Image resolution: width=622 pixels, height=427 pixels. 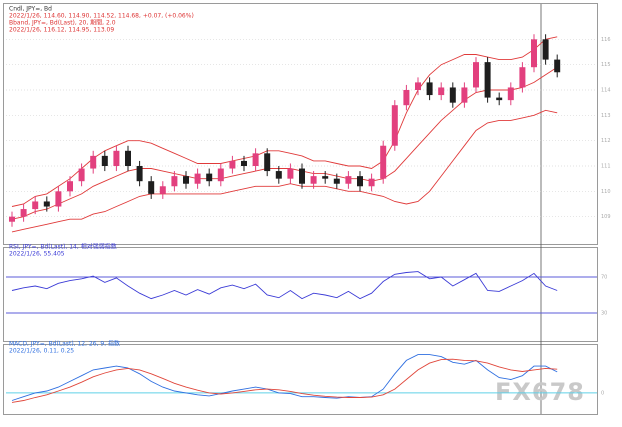 What do you see at coordinates (62, 23) in the screenshot?
I see `panel-label: Bband, JPY=, Bd(Last), 20, 期間, 2.0` at bounding box center [62, 23].